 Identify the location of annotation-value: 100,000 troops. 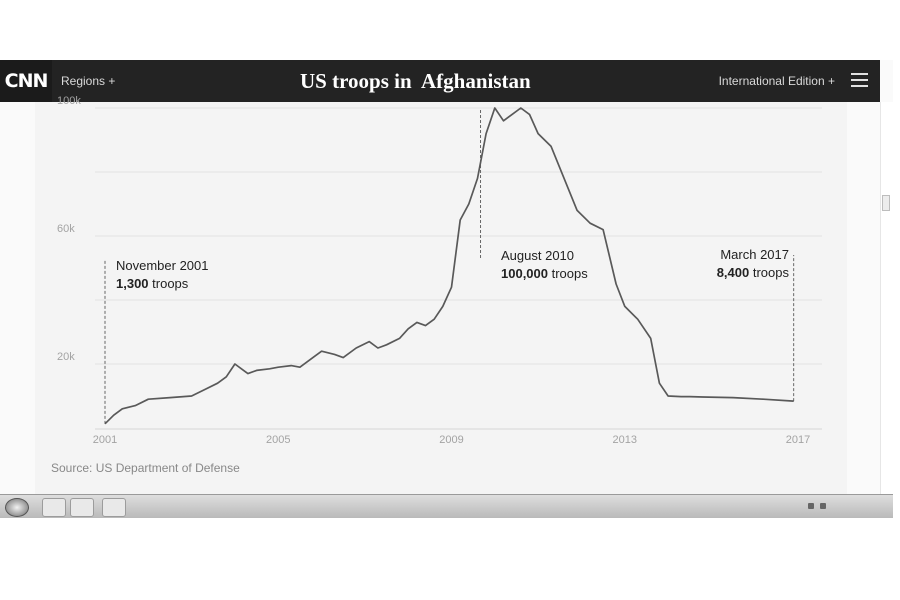
(544, 273).